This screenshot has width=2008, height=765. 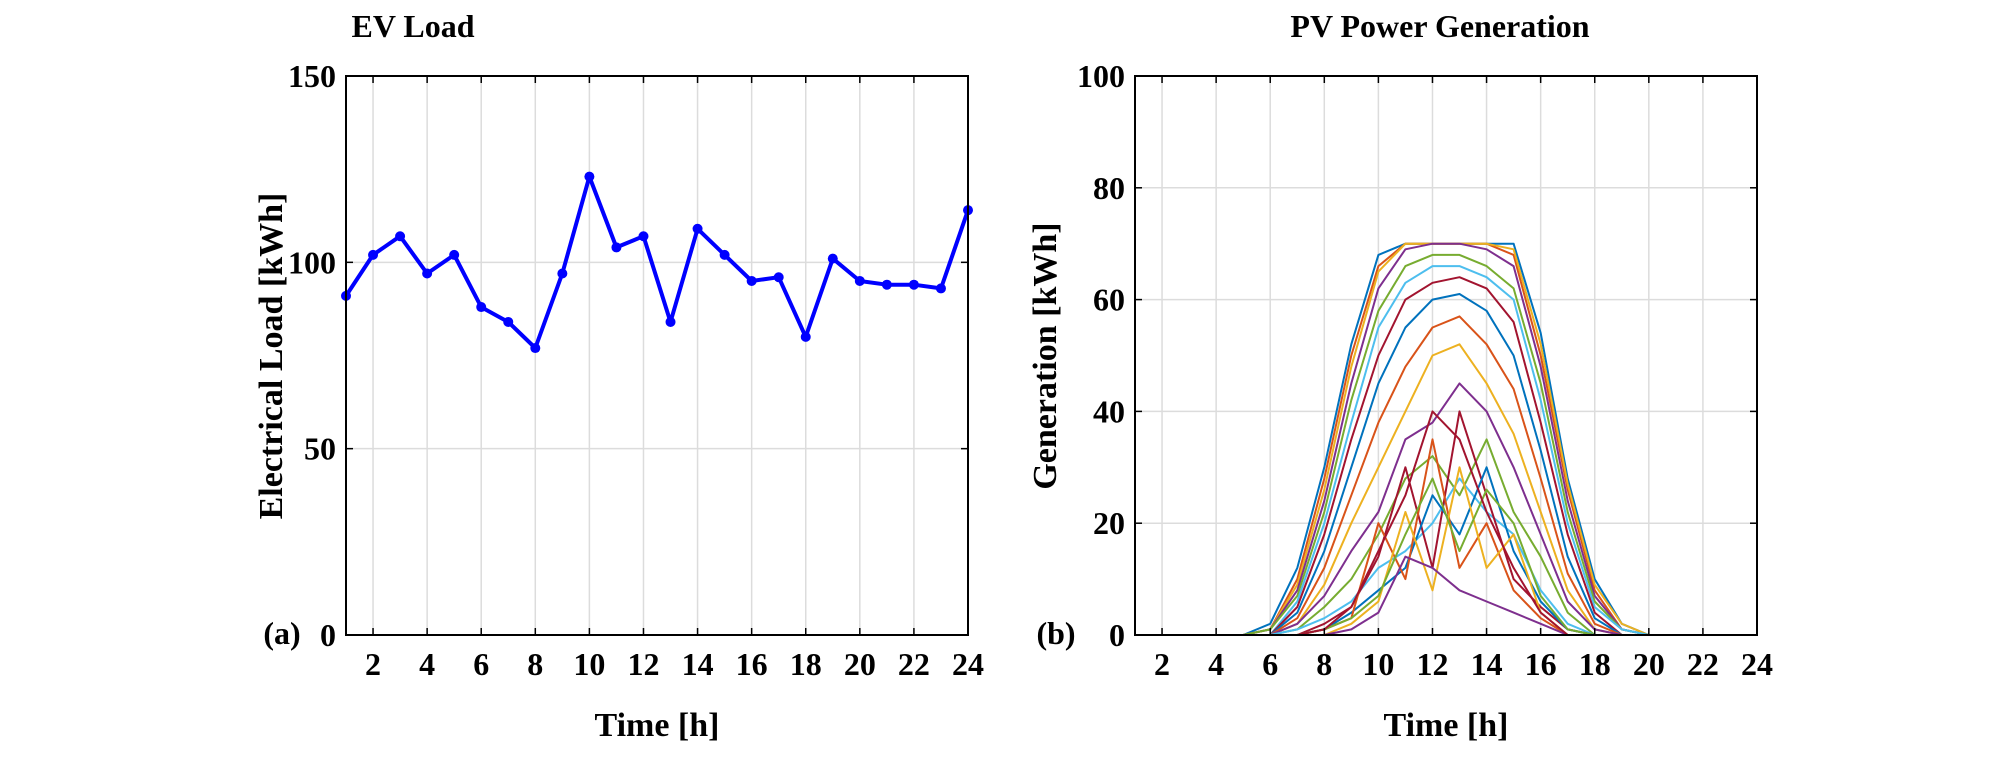 What do you see at coordinates (1703, 664) in the screenshot?
I see `panel-b-xtick-label: 22` at bounding box center [1703, 664].